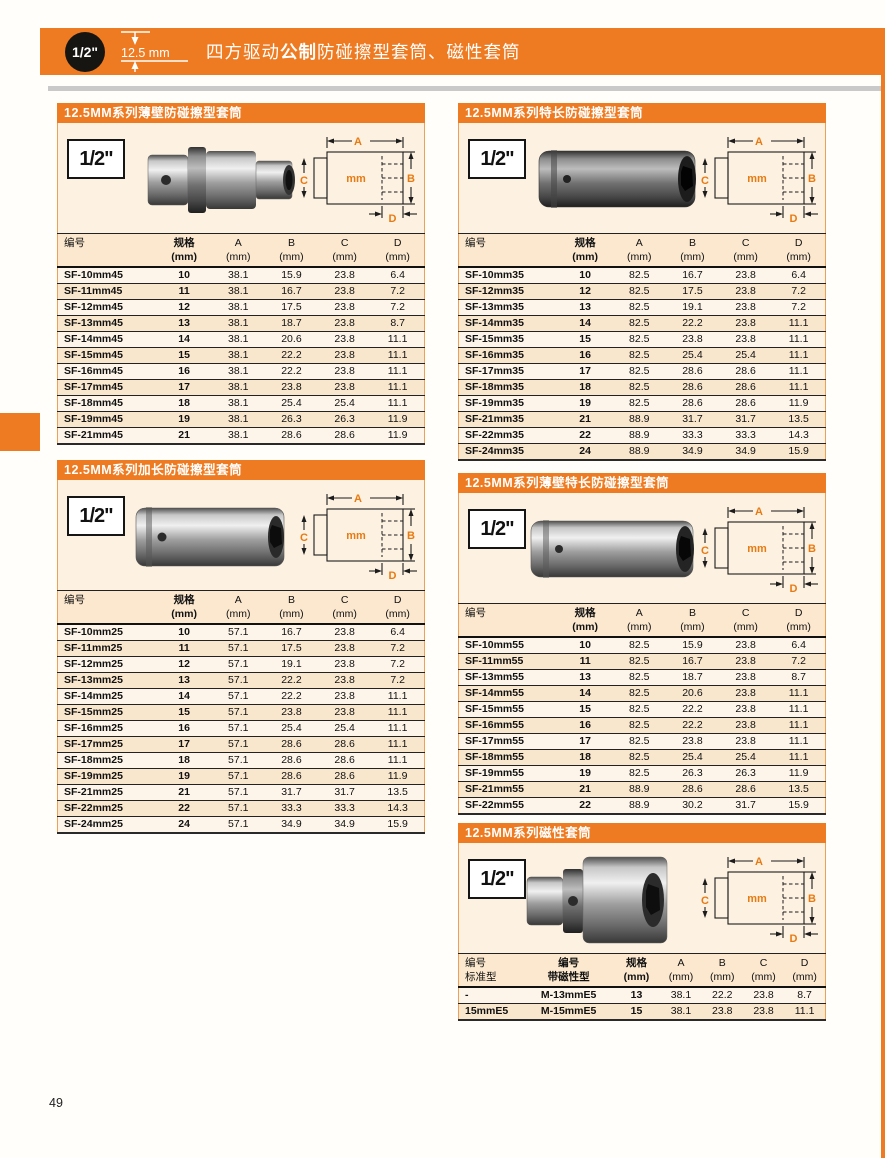 The width and height of the screenshot is (885, 1158). What do you see at coordinates (93, 632) in the screenshot?
I see `table-cell: SF-10mm25` at bounding box center [93, 632].